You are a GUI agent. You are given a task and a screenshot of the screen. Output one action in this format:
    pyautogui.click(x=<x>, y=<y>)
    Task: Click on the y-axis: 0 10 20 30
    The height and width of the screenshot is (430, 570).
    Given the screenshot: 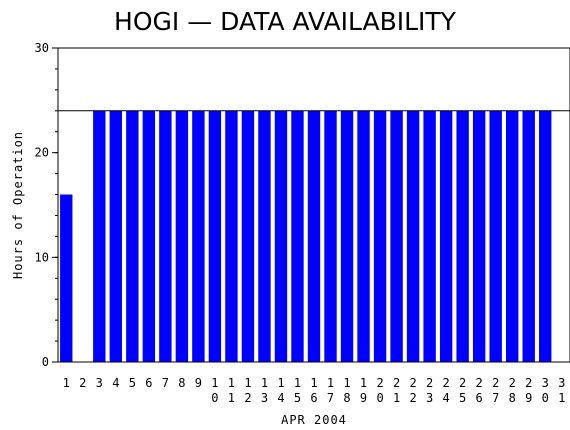 What is the action you would take?
    pyautogui.click(x=46, y=205)
    